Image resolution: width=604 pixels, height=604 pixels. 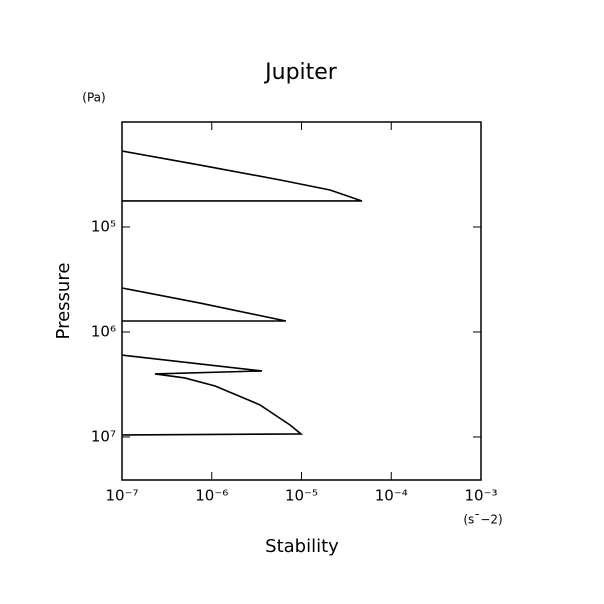 What do you see at coordinates (63, 301) in the screenshot?
I see `y-axis-label: Pressure` at bounding box center [63, 301].